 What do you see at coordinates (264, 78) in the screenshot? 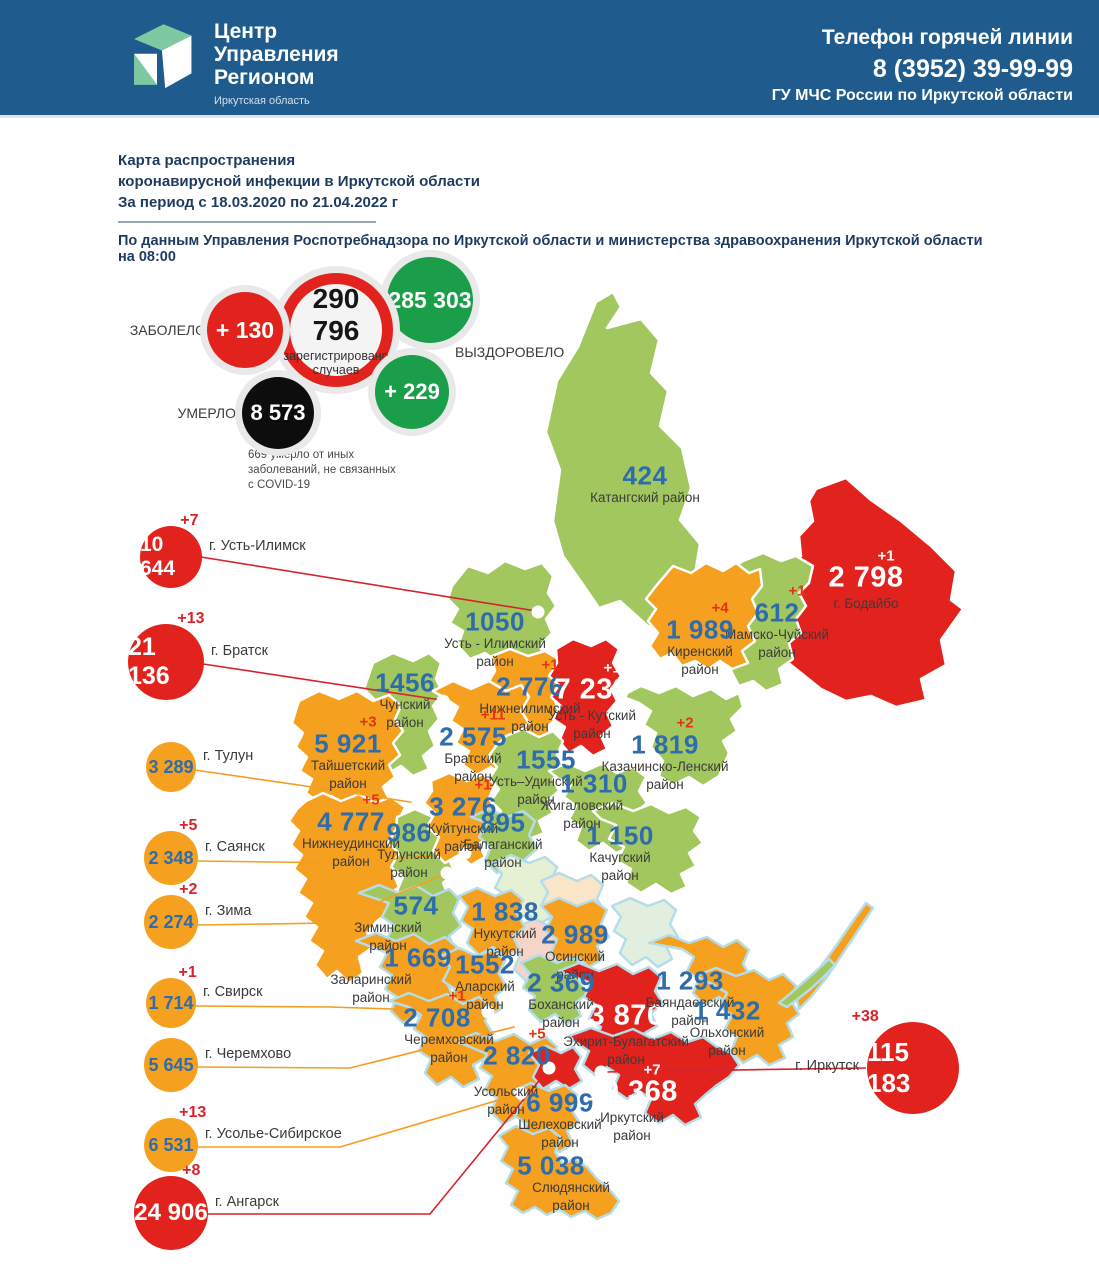
I see `logo-line3: Регионом` at bounding box center [264, 78].